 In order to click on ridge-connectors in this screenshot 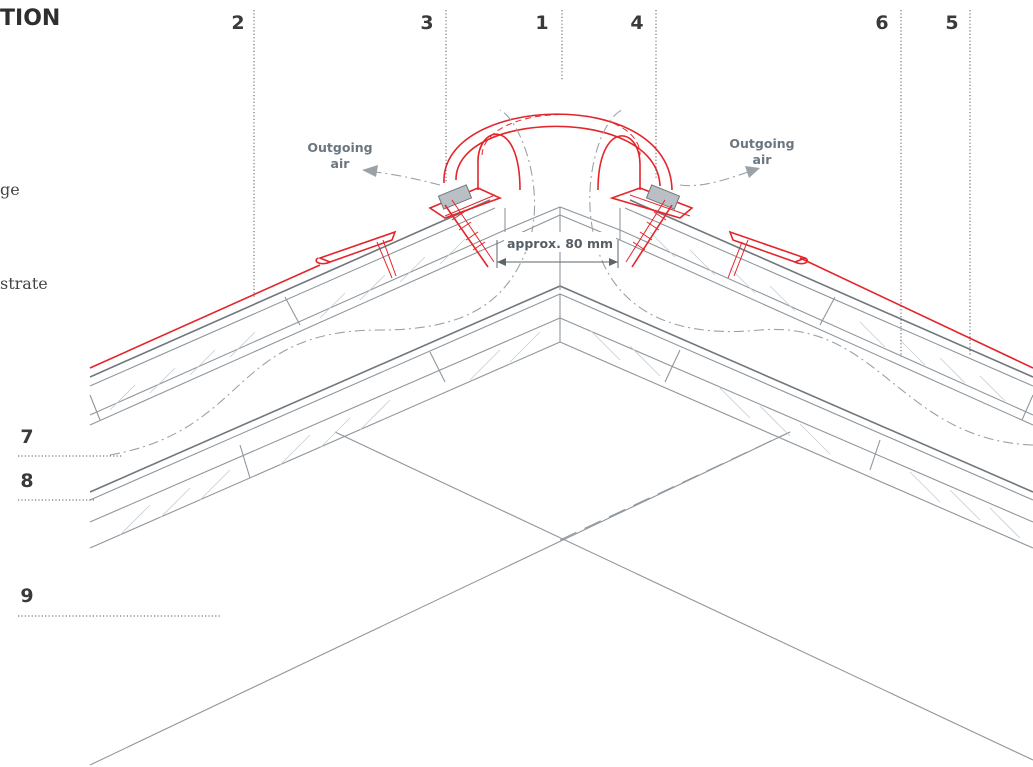, I will do `click(559, 197)`.